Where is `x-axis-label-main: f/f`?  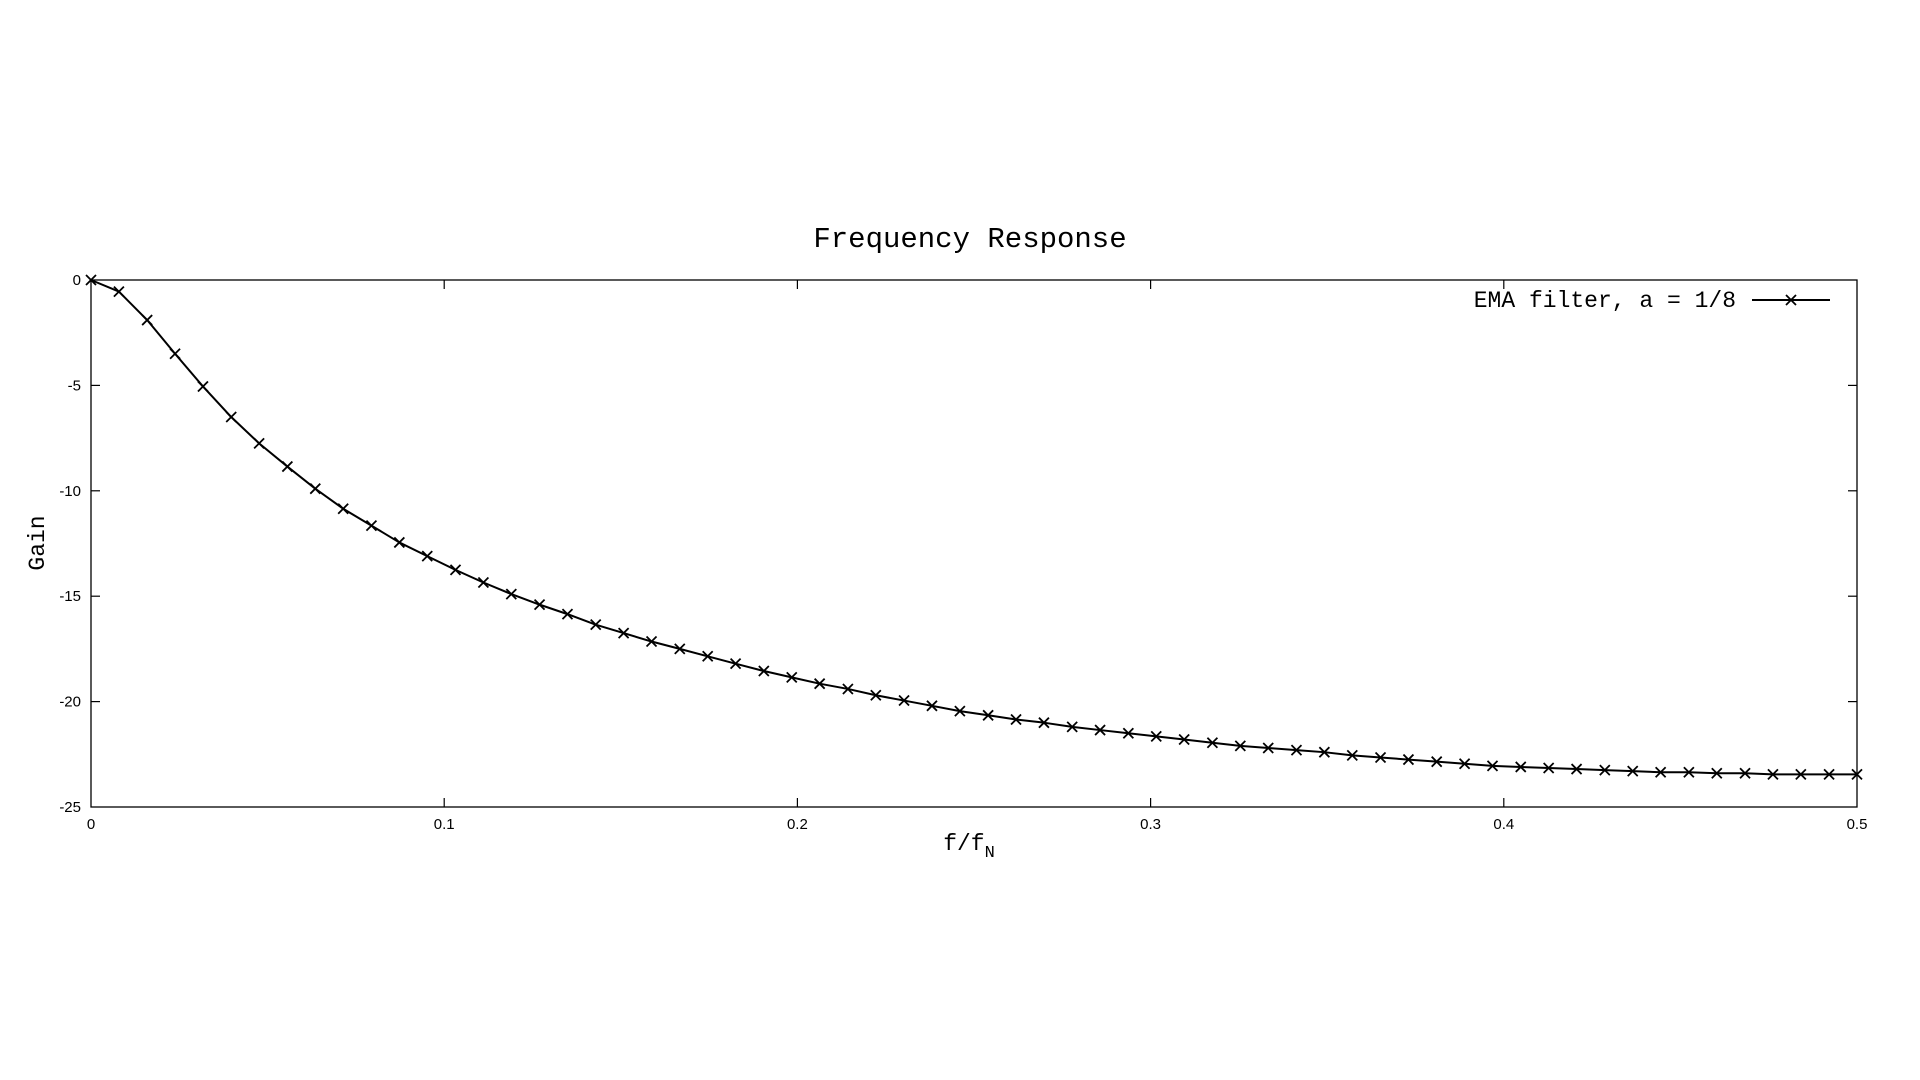
x-axis-label-main: f/f is located at coordinates (963, 844).